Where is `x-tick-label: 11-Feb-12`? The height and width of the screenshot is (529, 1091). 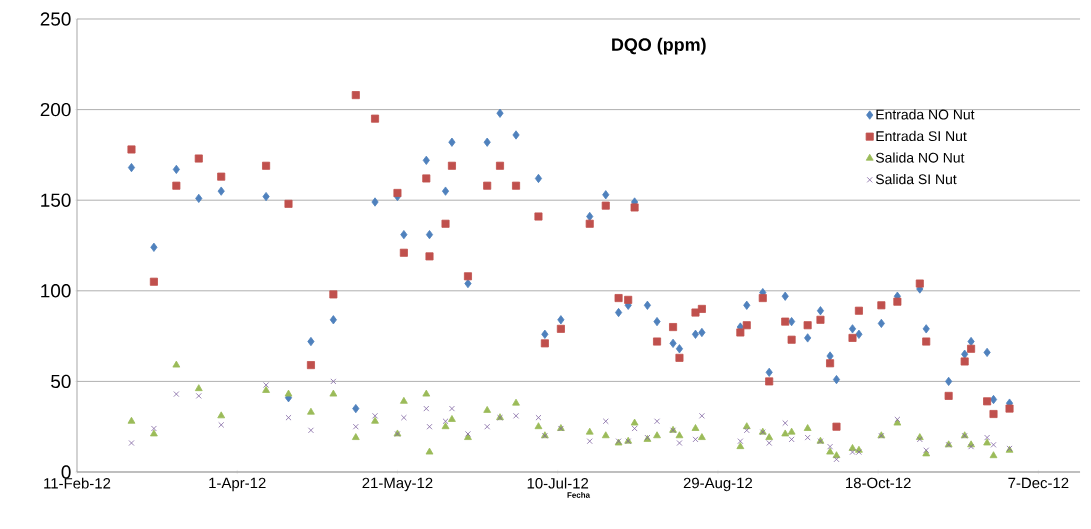
x-tick-label: 11-Feb-12 is located at coordinates (77, 483).